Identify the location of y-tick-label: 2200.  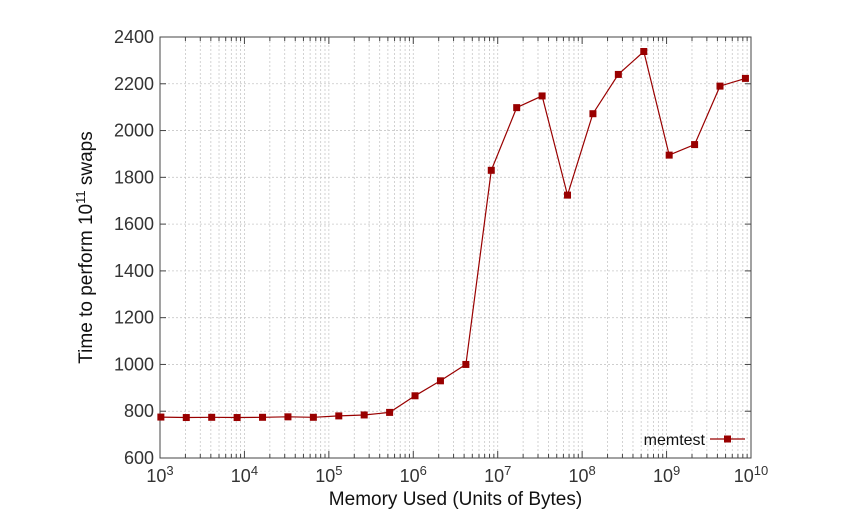
(134, 84).